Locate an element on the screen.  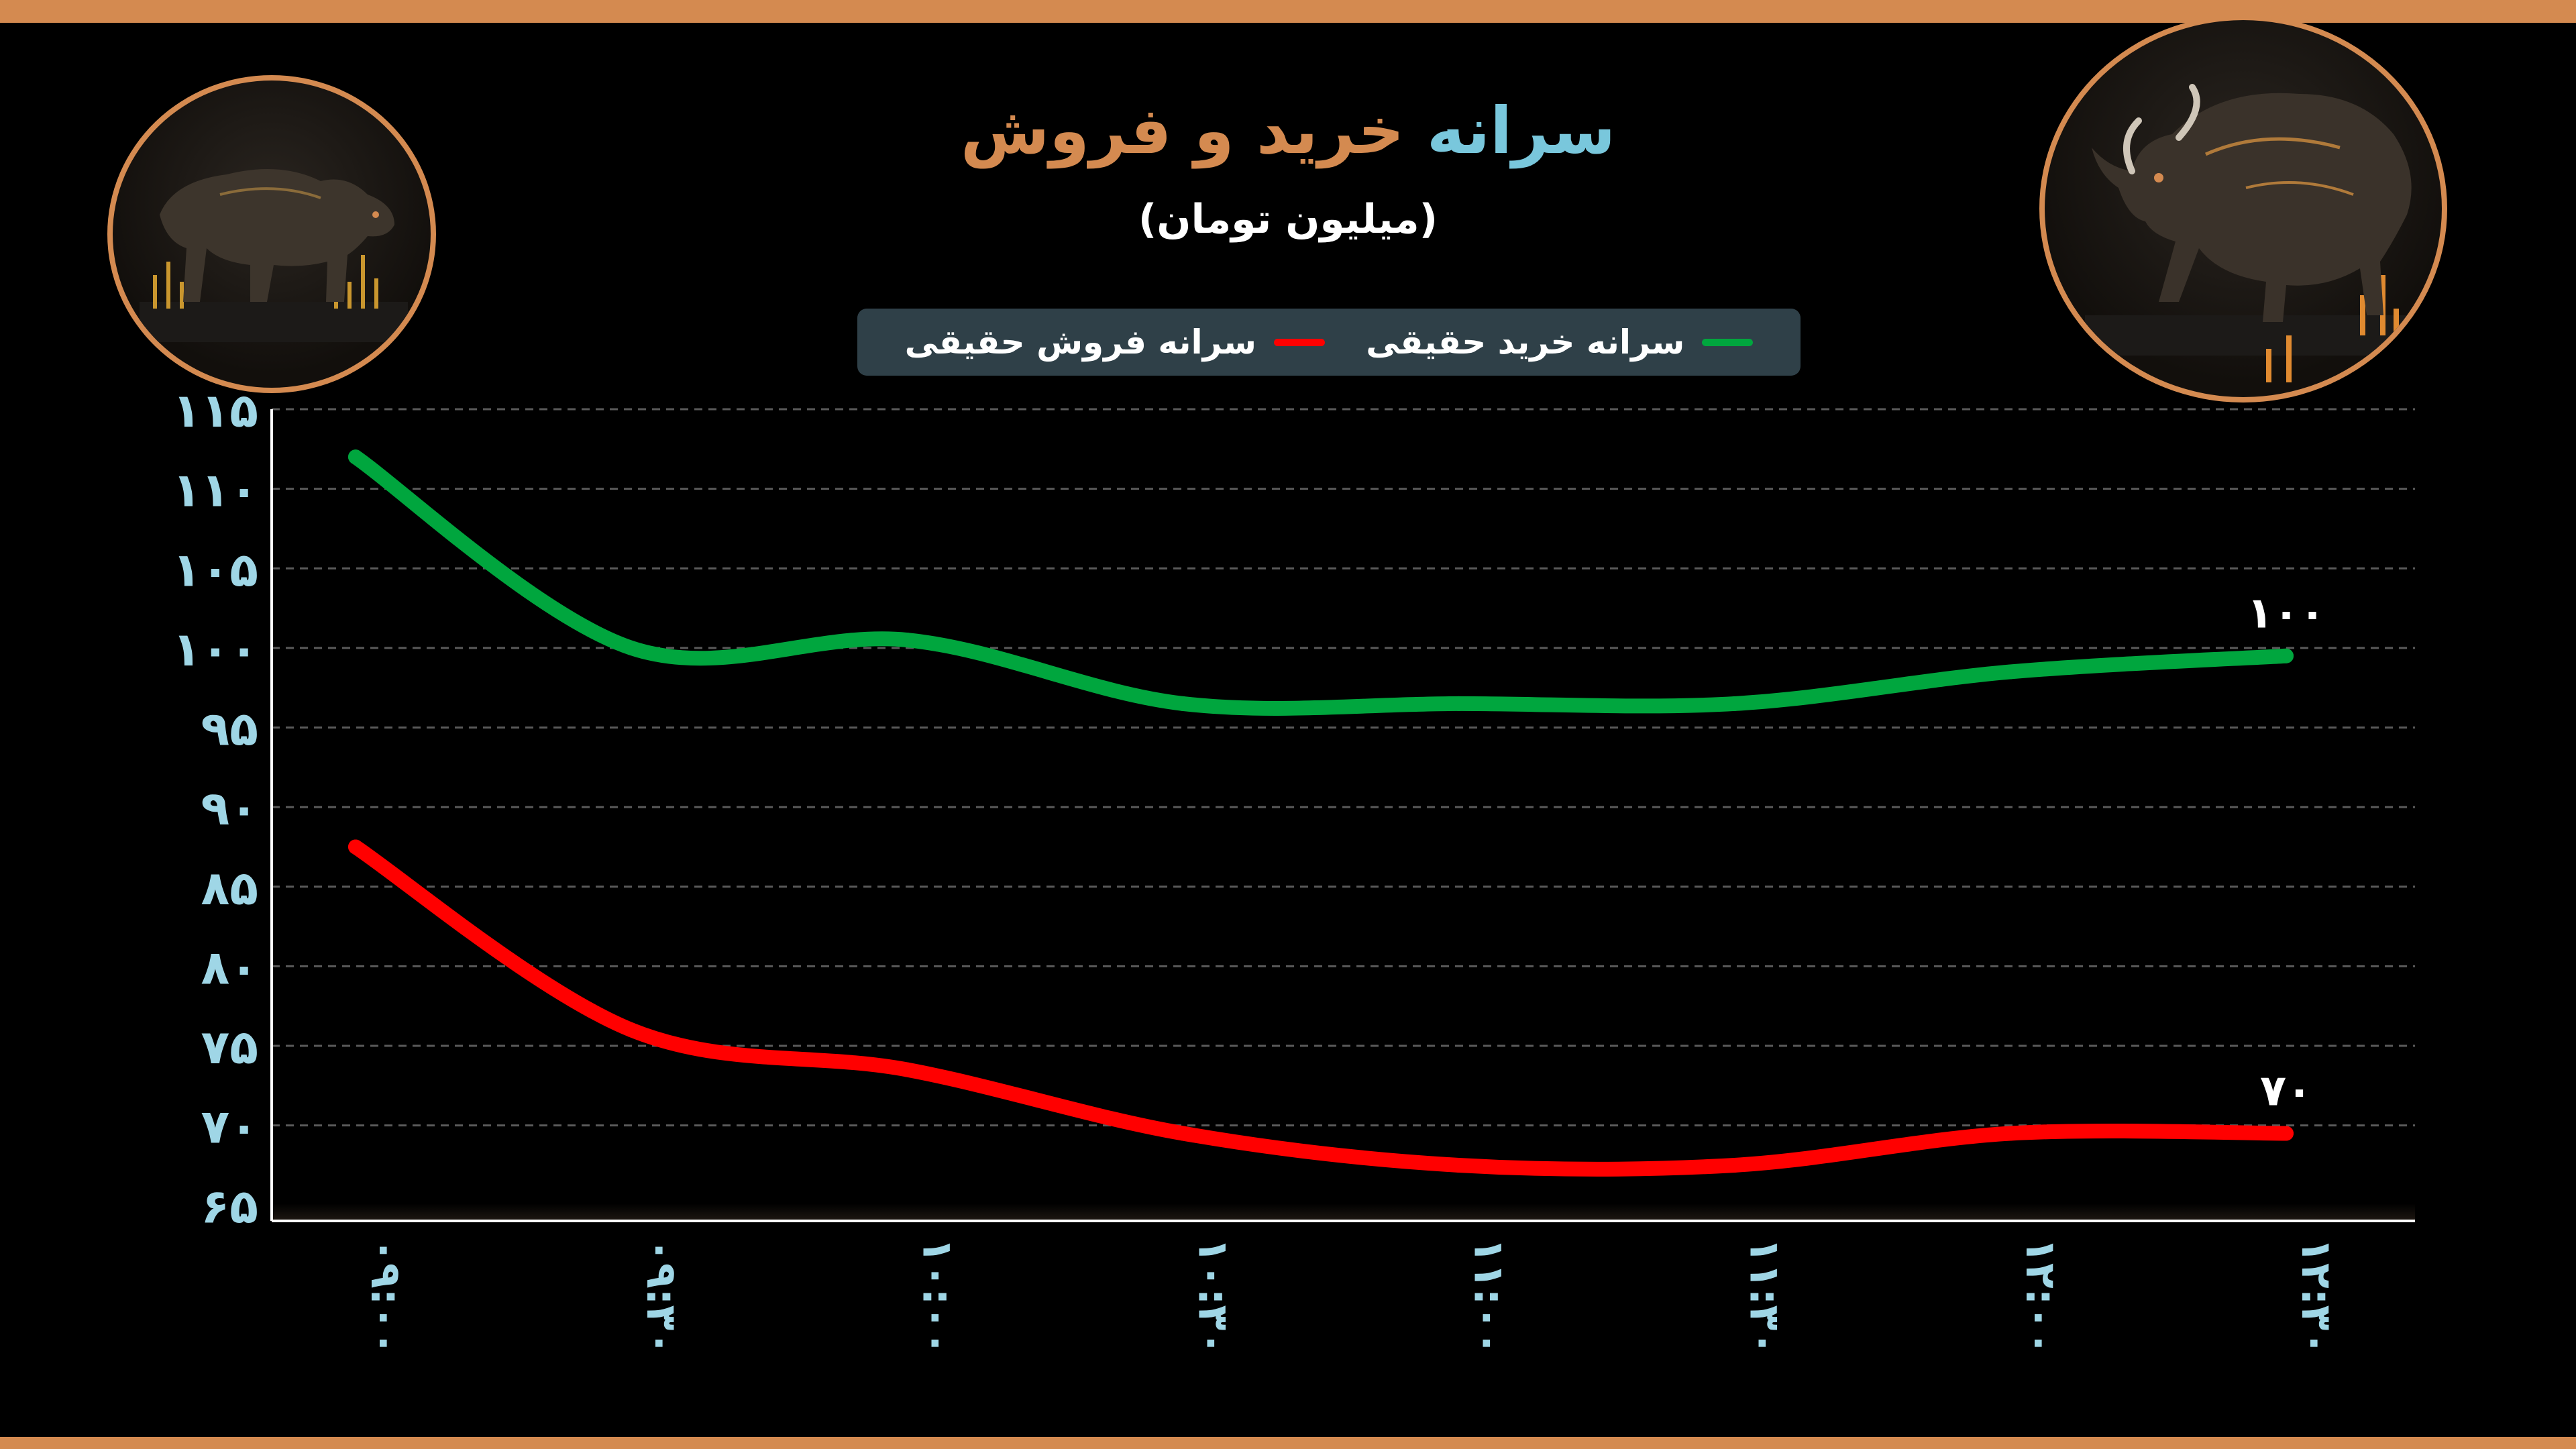
x-tick-label: ۱۱:۳۰ is located at coordinates (1765, 1297).